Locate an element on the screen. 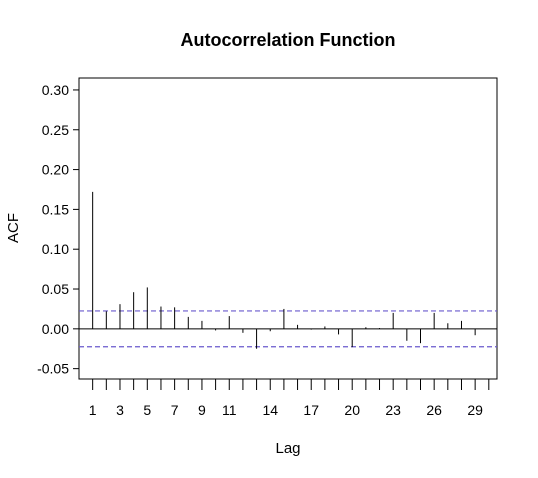 Image resolution: width=538 pixels, height=478 pixels. y-tick-label: 0.25 is located at coordinates (55, 130).